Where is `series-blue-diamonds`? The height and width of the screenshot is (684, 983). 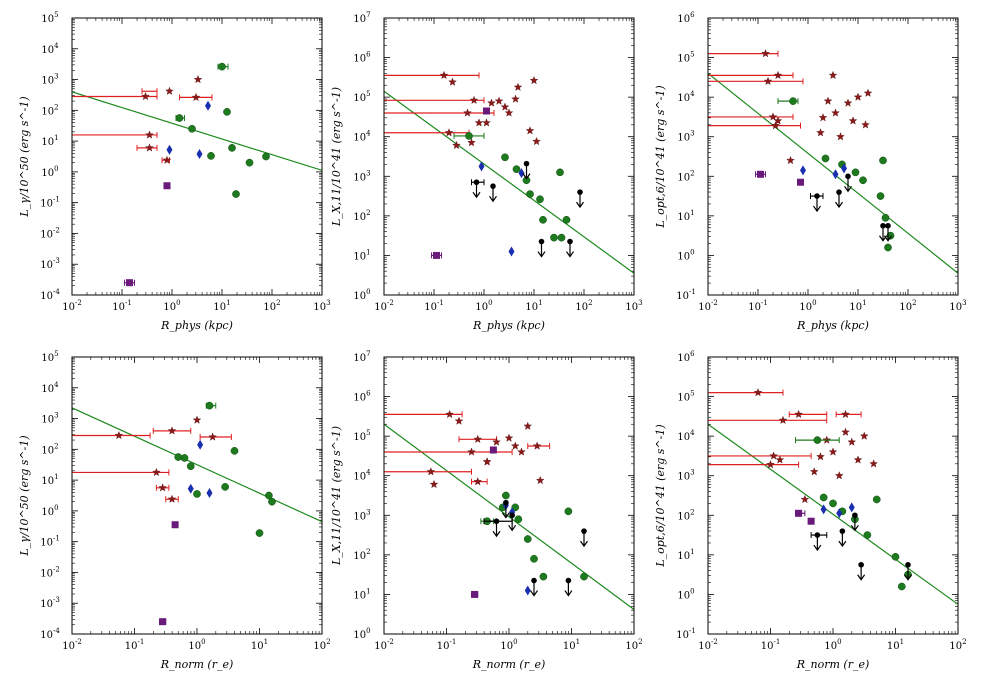 series-blue-diamonds is located at coordinates (188, 130).